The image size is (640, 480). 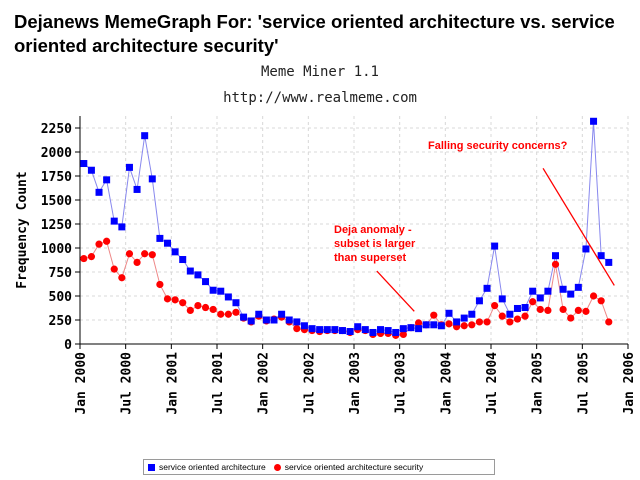 What do you see at coordinates (498, 146) in the screenshot?
I see `annotation-text: Falling security concerns?` at bounding box center [498, 146].